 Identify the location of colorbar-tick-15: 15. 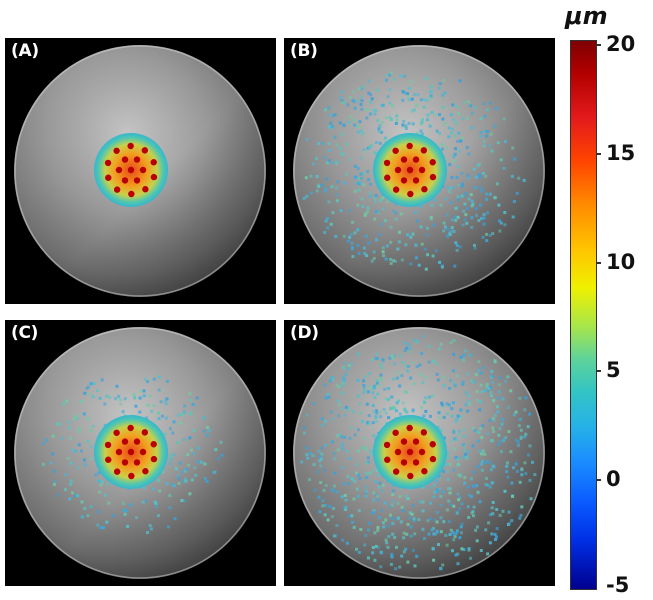
(621, 153).